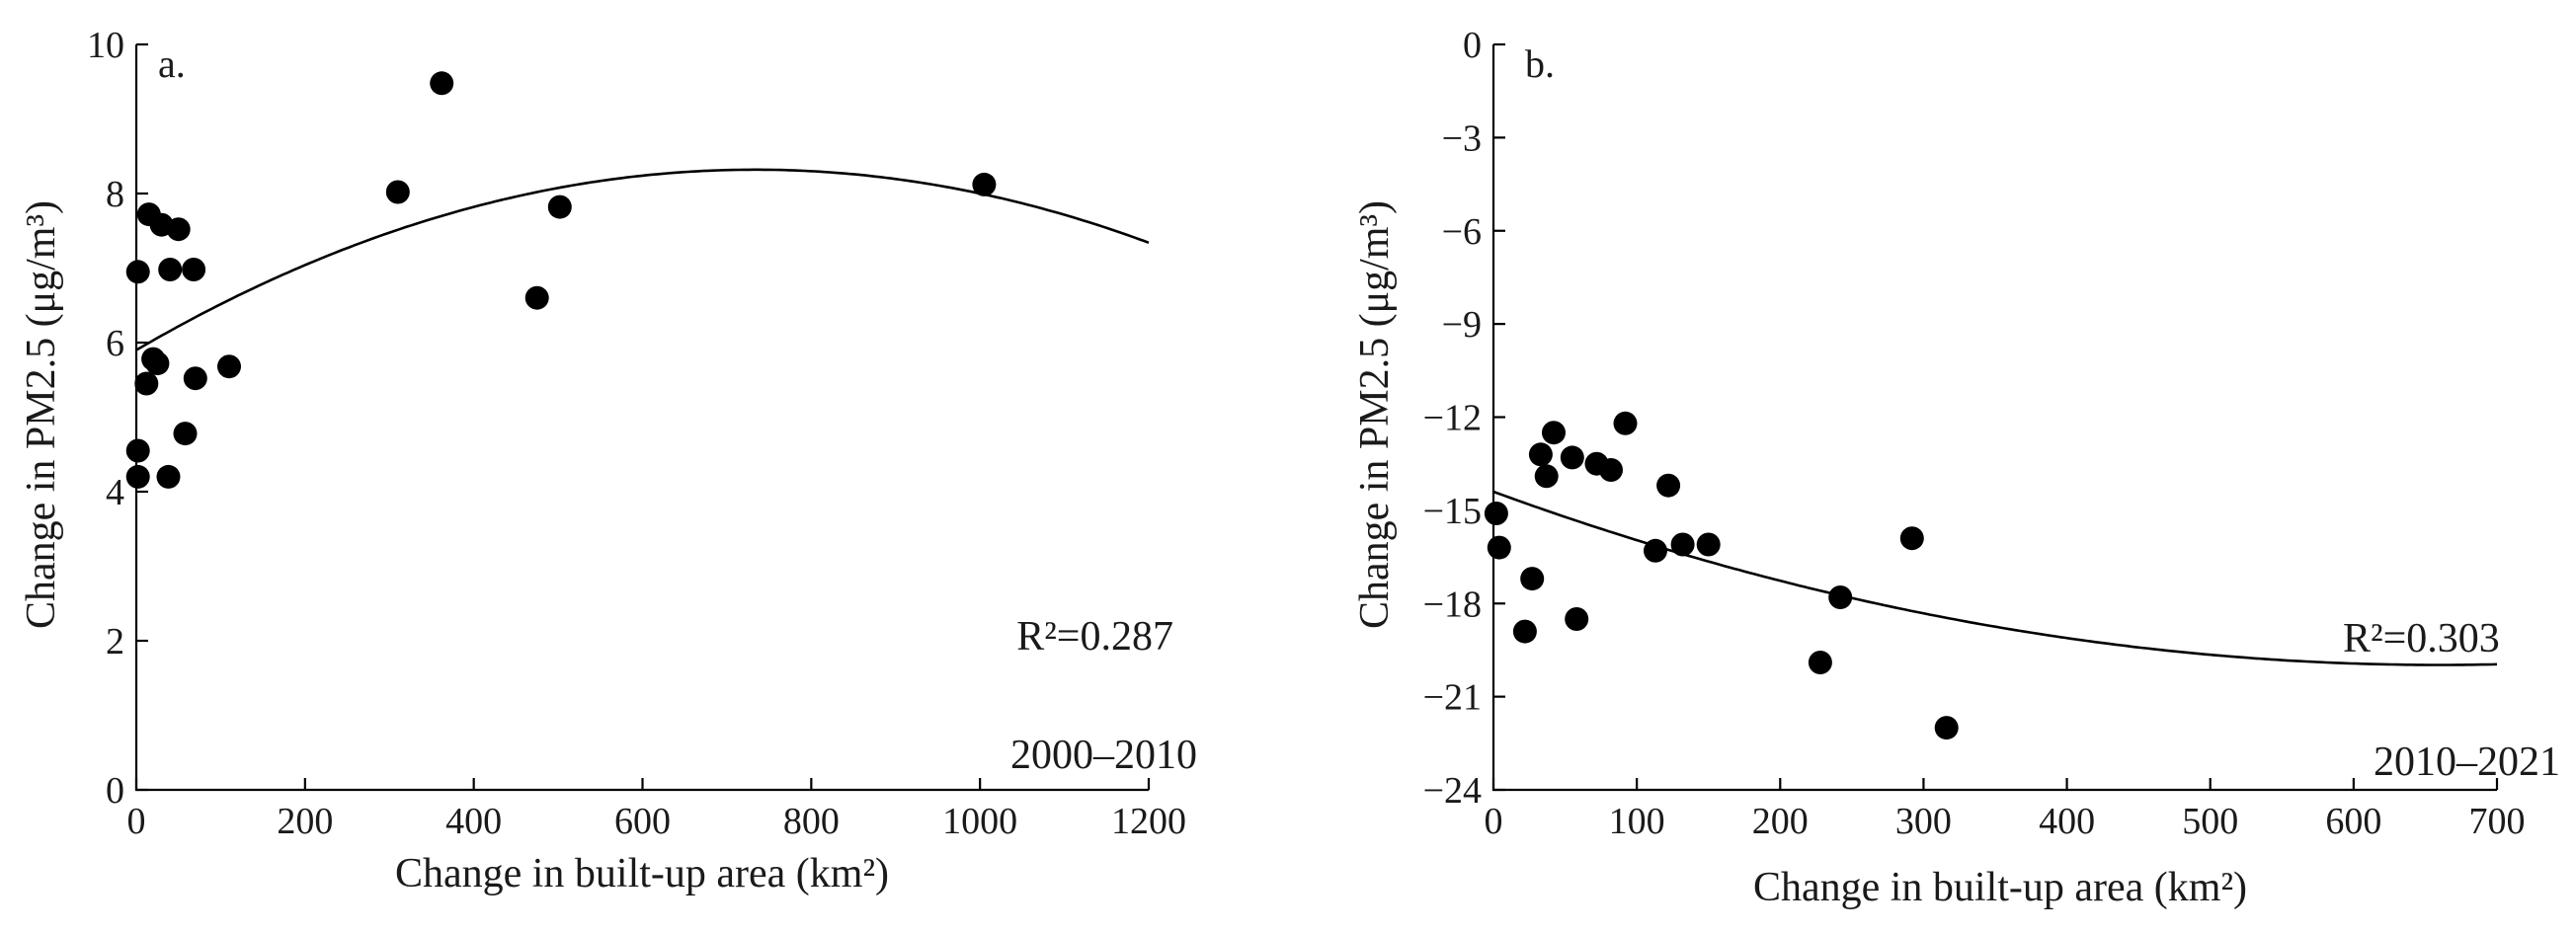 Image resolution: width=2576 pixels, height=934 pixels. What do you see at coordinates (1103, 756) in the screenshot?
I see `panel-a-period-annotation: 2000–2010` at bounding box center [1103, 756].